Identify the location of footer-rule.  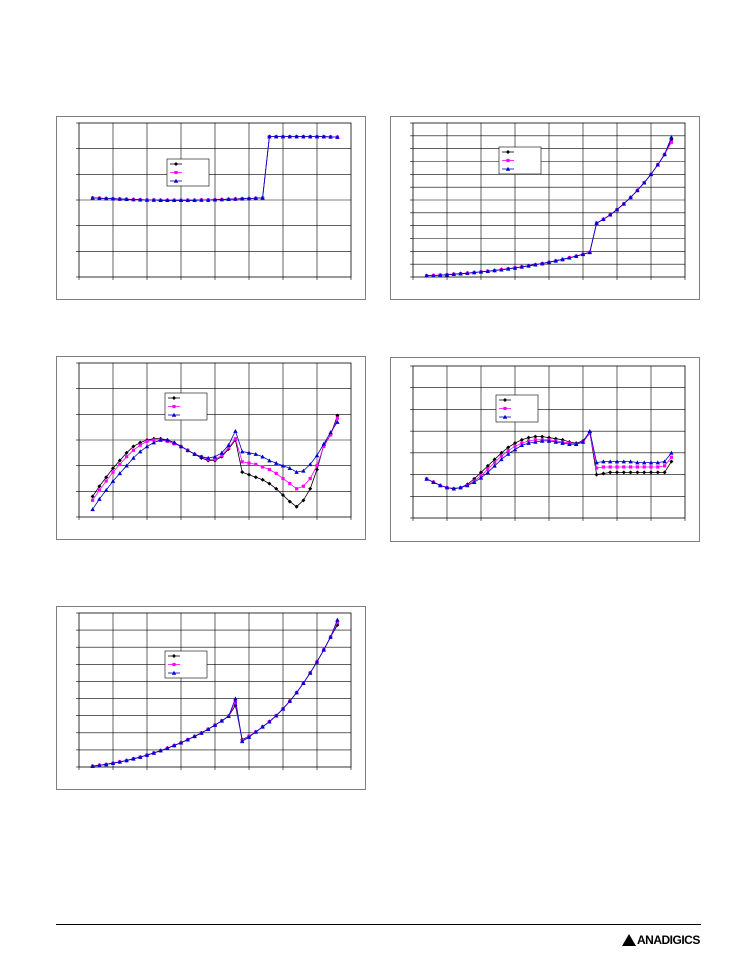
(378, 924).